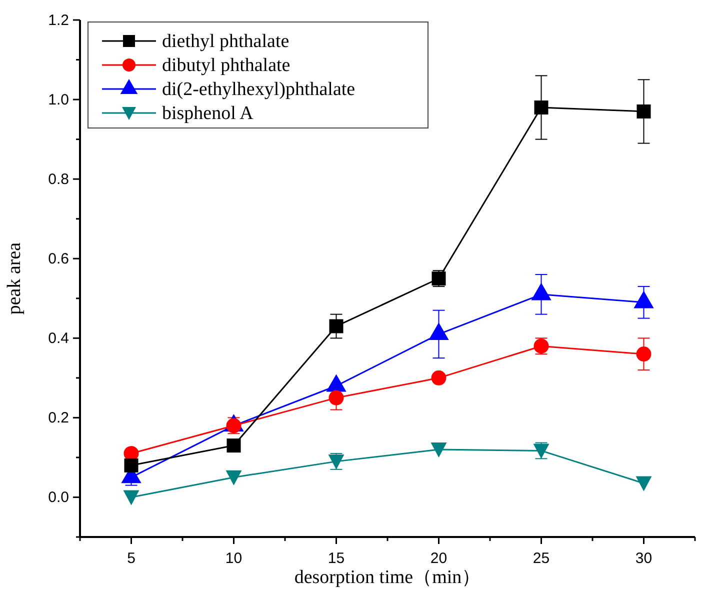 This screenshot has width=705, height=597. Describe the element at coordinates (58, 418) in the screenshot. I see `y-tick-label: 0.2` at that location.